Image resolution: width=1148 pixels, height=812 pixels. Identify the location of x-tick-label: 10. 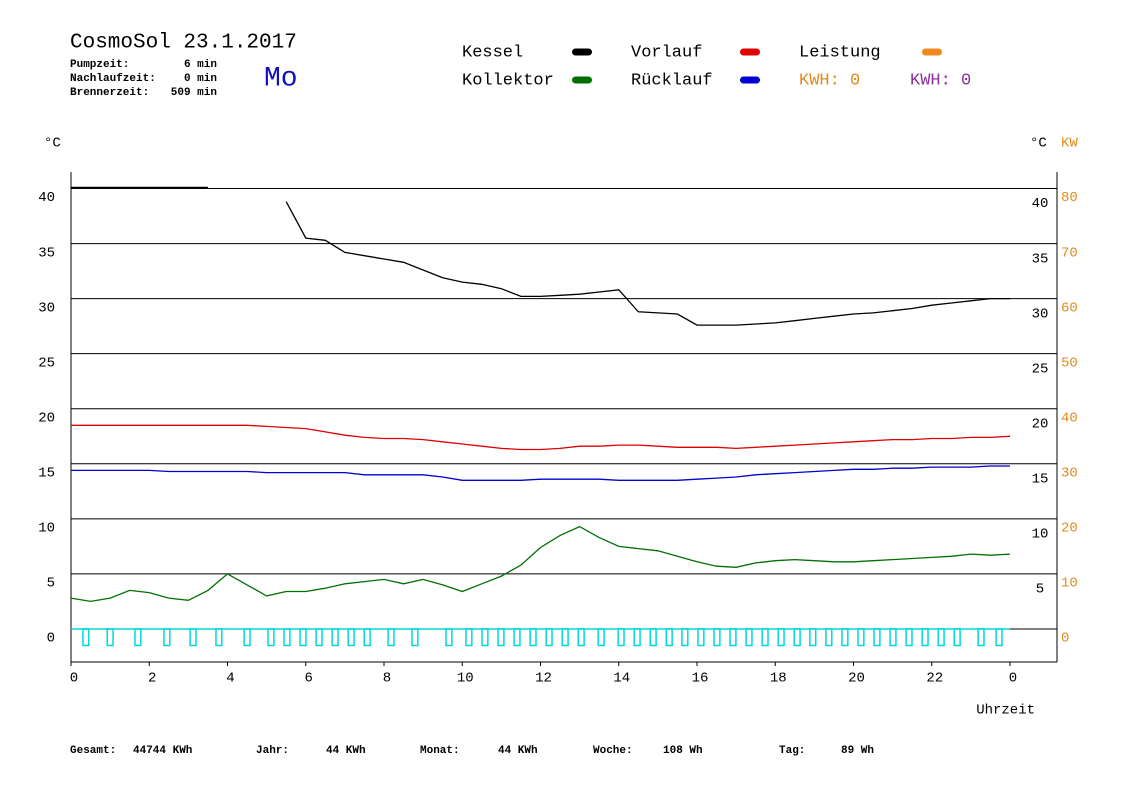
(465, 679).